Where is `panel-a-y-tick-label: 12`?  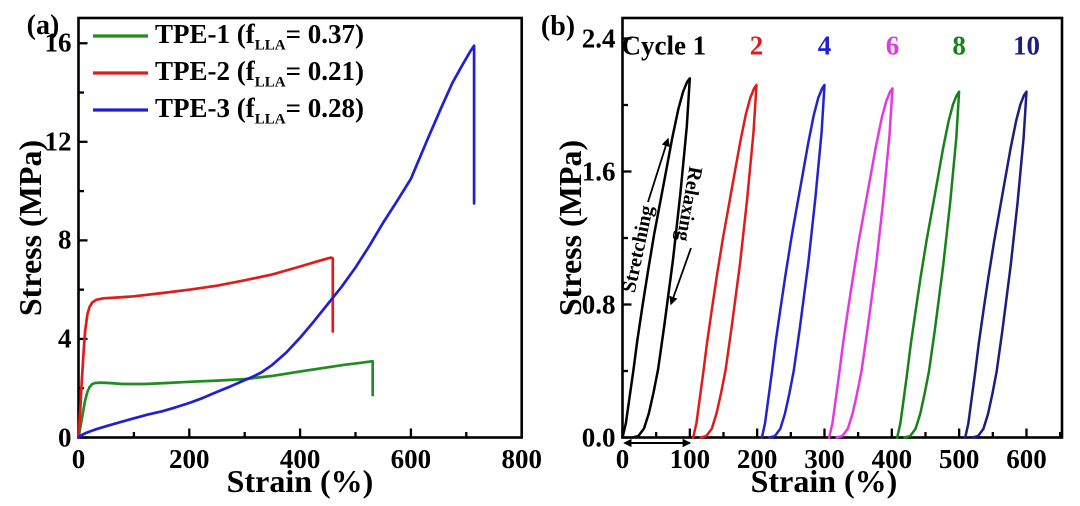 panel-a-y-tick-label: 12 is located at coordinates (58, 141).